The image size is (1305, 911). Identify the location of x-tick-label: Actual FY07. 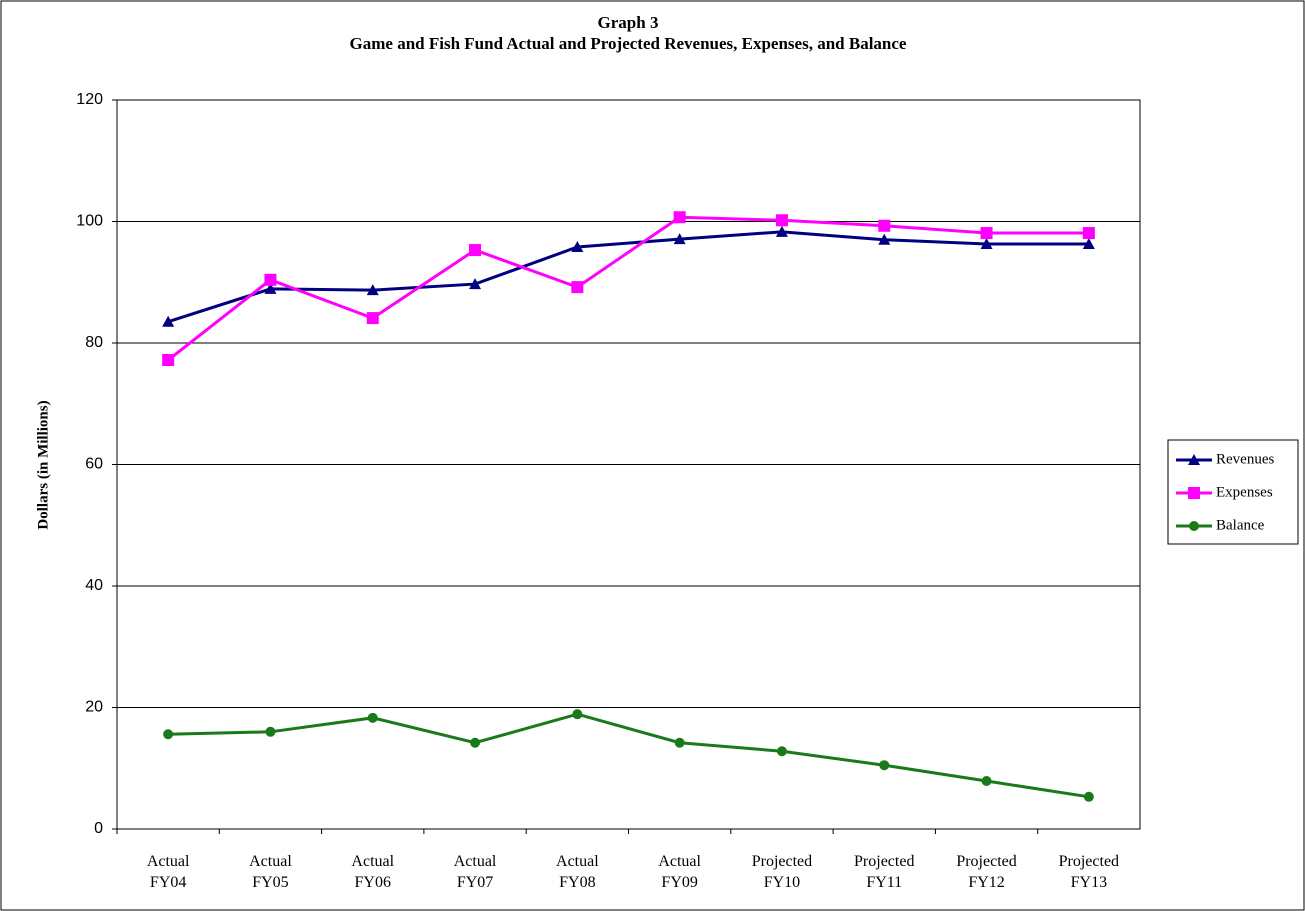
(475, 872).